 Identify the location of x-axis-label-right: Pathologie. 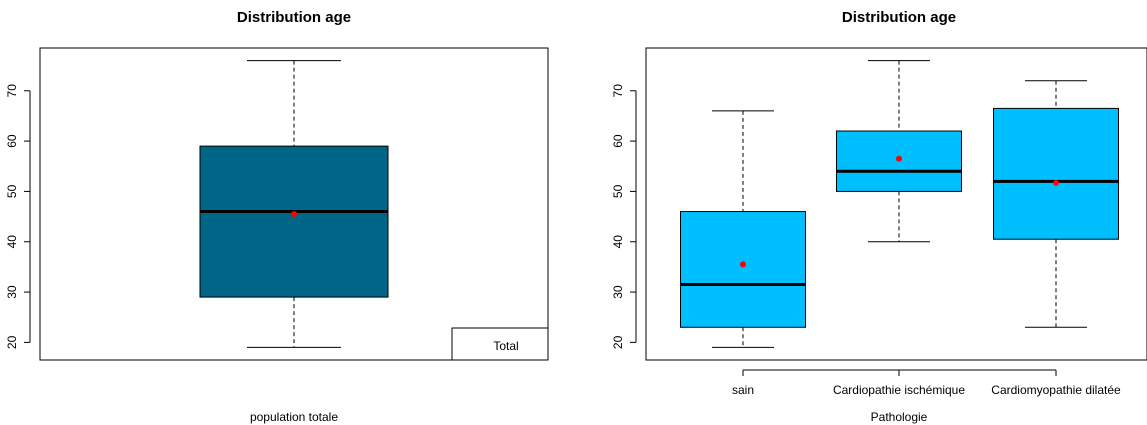
(899, 417).